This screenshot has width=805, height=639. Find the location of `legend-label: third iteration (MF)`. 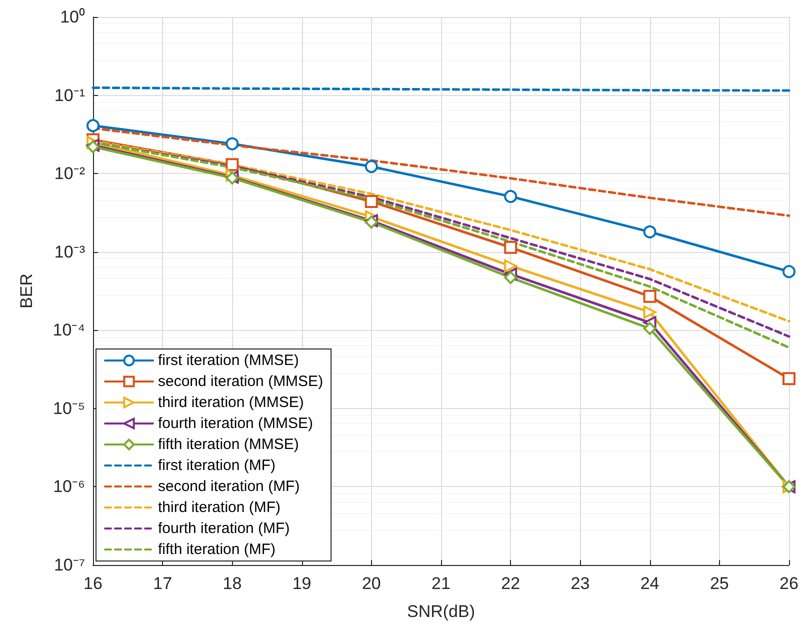

legend-label: third iteration (MF) is located at coordinates (219, 507).